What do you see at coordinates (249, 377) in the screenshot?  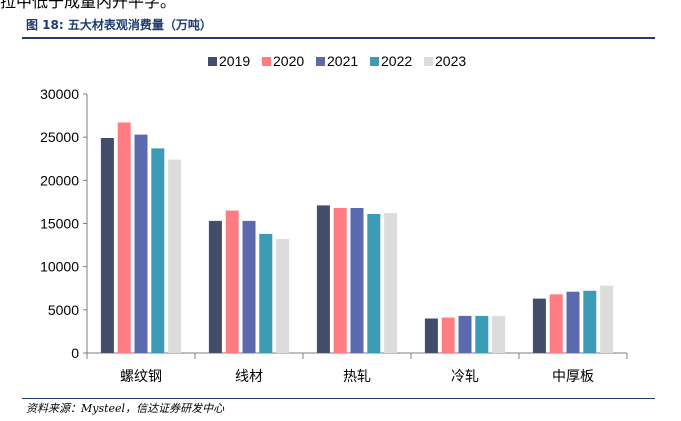 I see `x-category-label: 线材` at bounding box center [249, 377].